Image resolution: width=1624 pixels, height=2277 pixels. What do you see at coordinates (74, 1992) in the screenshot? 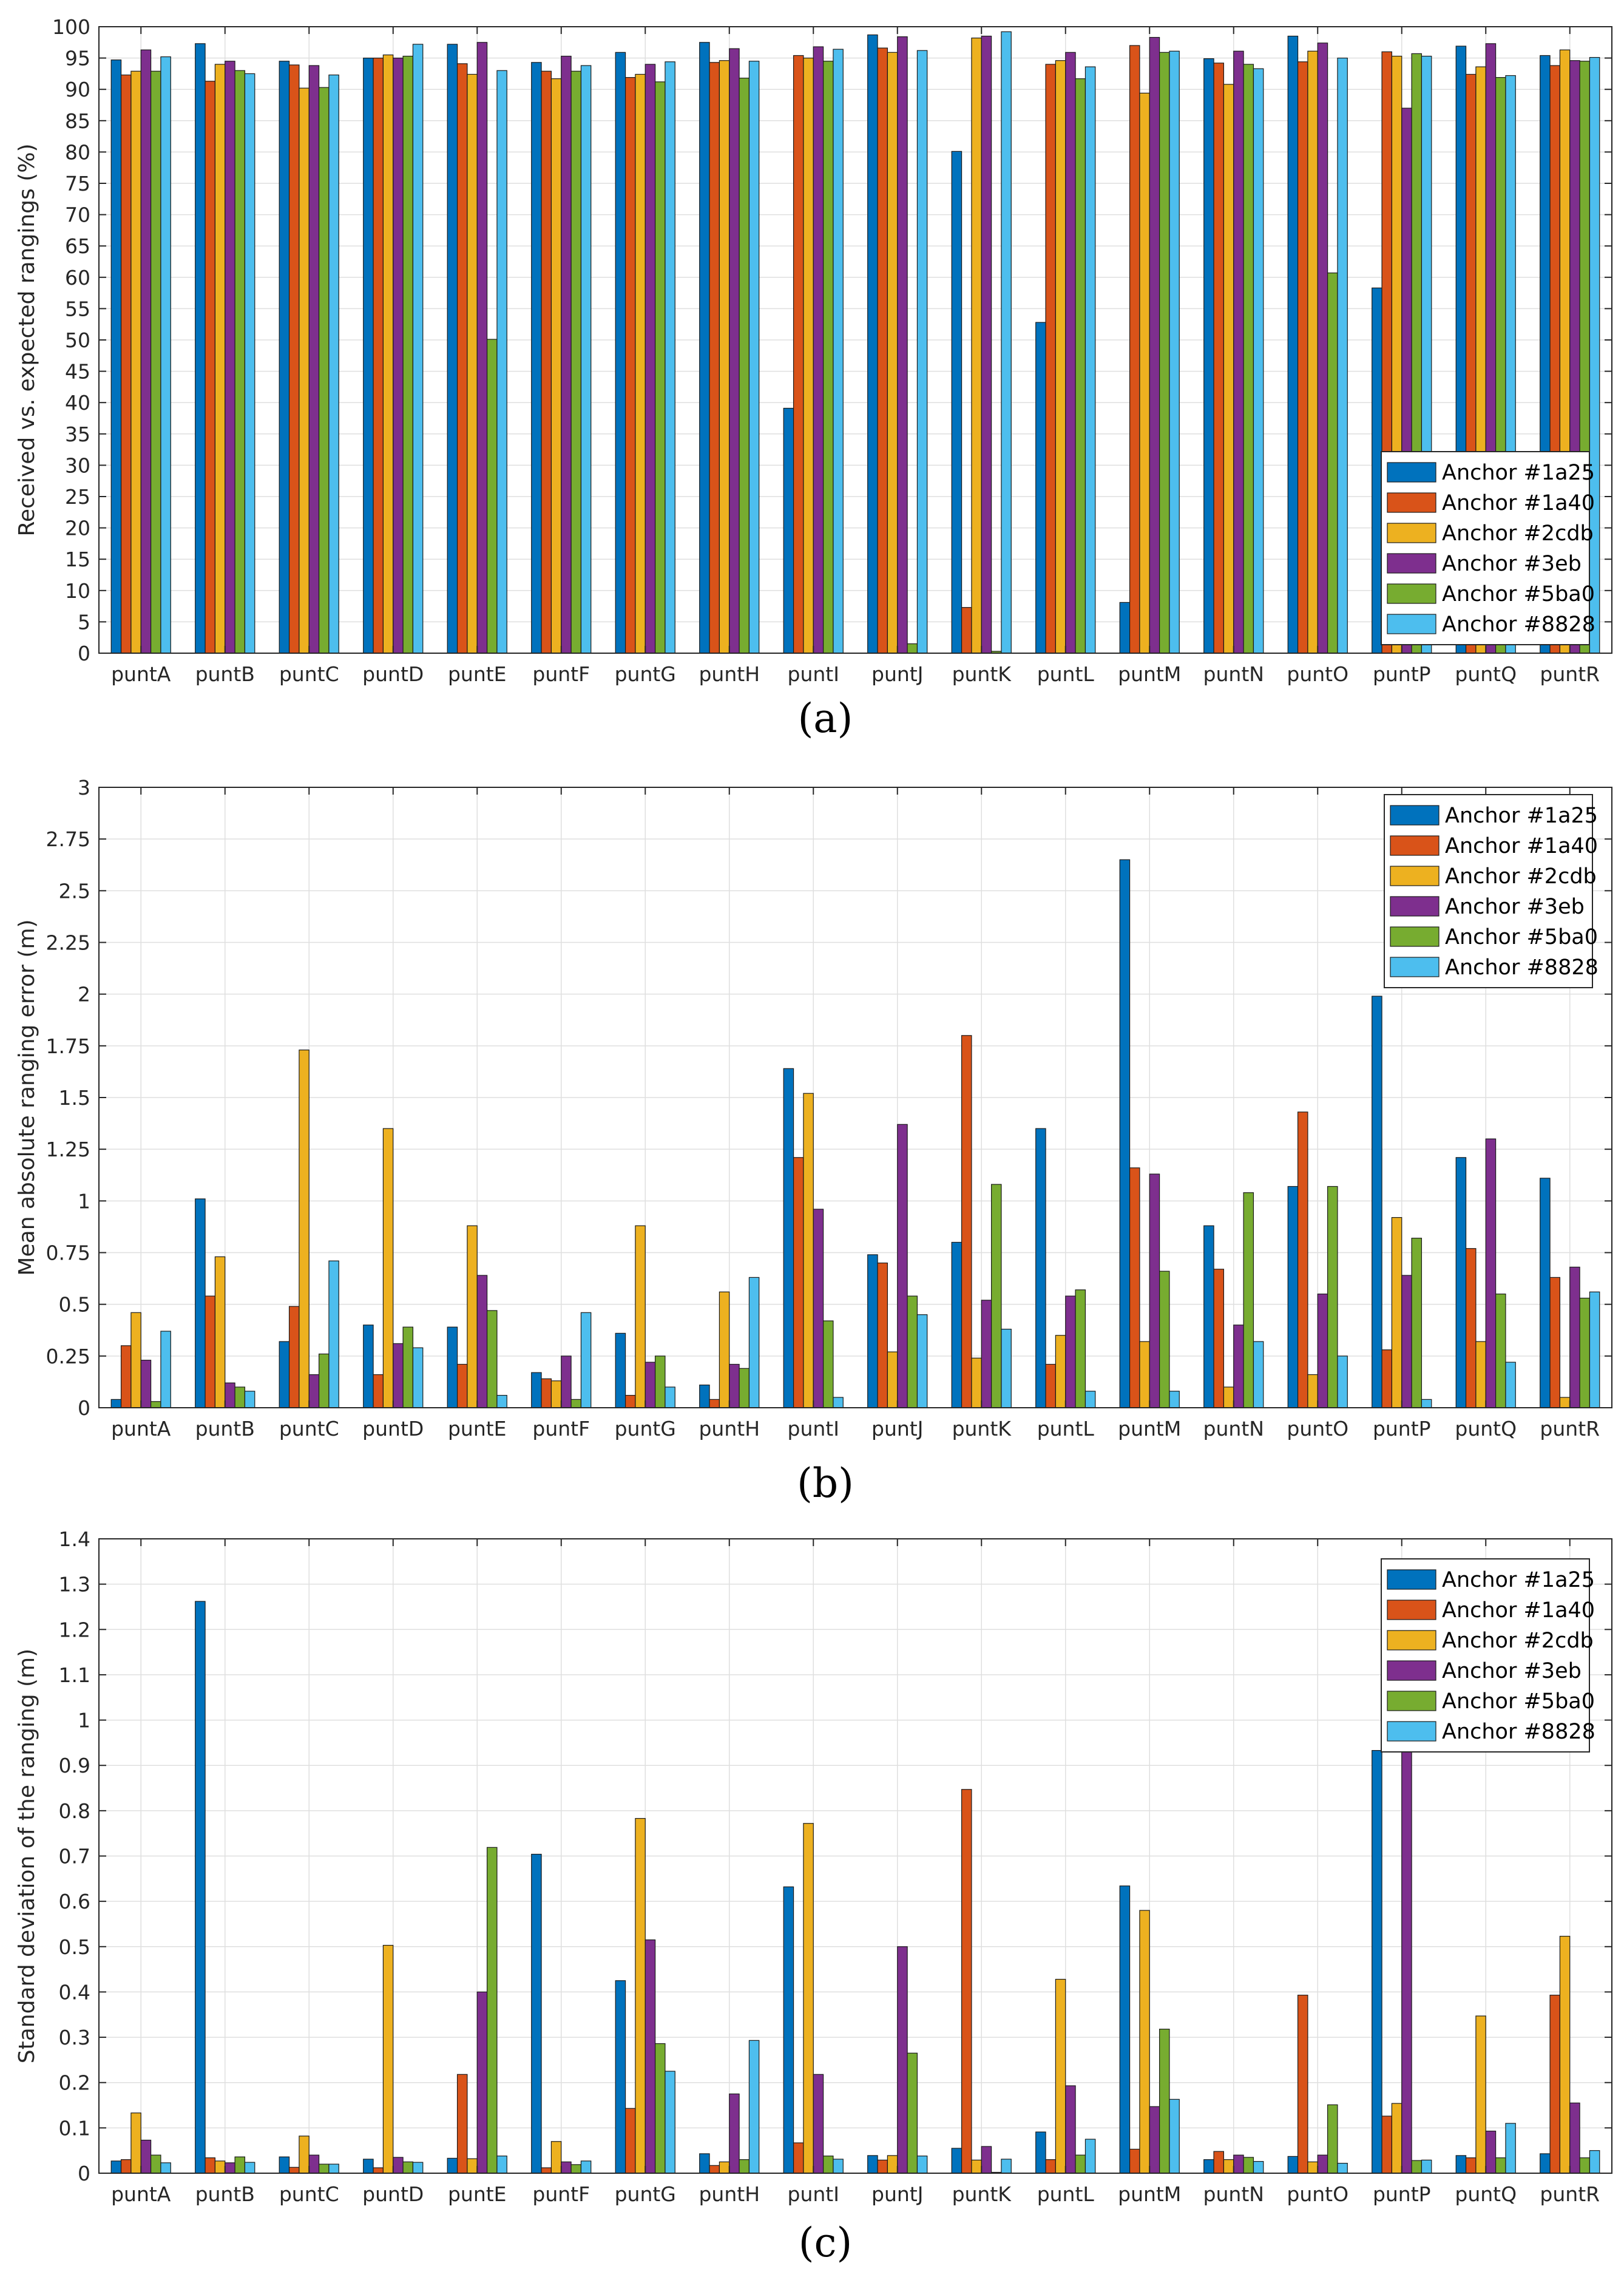
I see `y-tick-label: 0.4` at bounding box center [74, 1992].